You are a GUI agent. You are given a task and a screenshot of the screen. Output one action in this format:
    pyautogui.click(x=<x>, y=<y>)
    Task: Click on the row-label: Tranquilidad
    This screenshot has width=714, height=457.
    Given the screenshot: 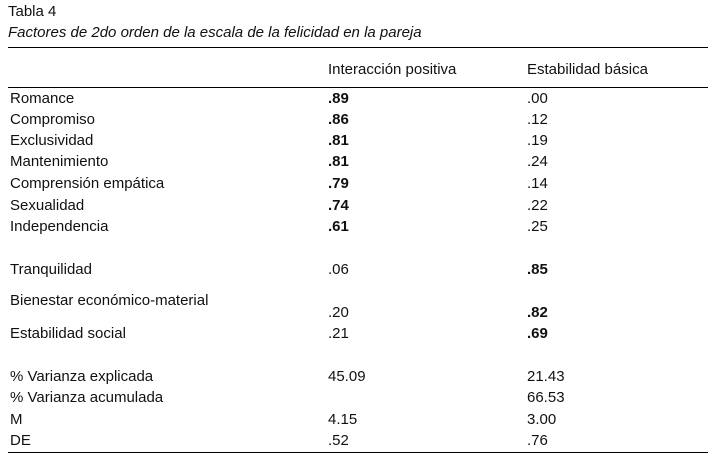 What is the action you would take?
    pyautogui.click(x=51, y=269)
    